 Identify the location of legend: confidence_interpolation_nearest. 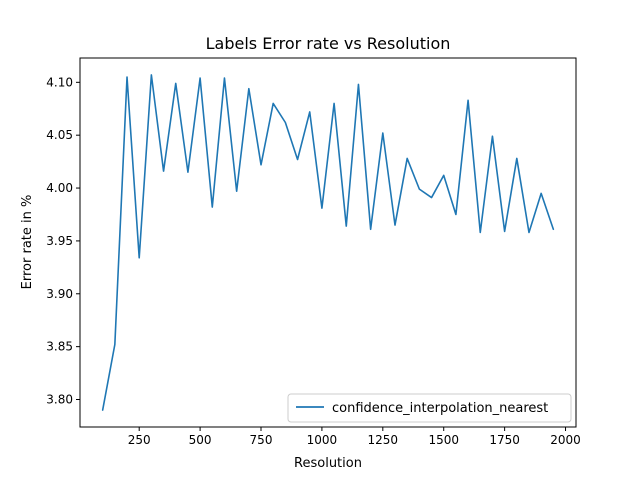
(429, 408).